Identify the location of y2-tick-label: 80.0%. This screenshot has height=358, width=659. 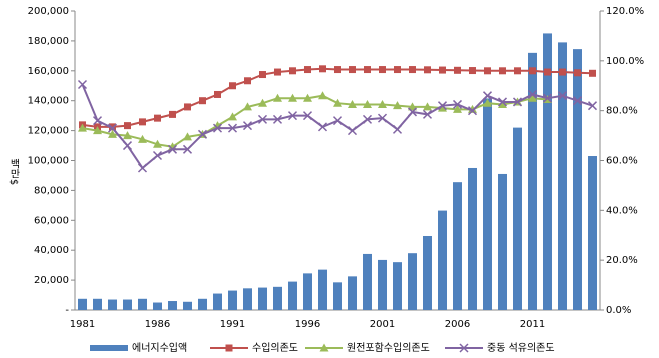
(622, 111).